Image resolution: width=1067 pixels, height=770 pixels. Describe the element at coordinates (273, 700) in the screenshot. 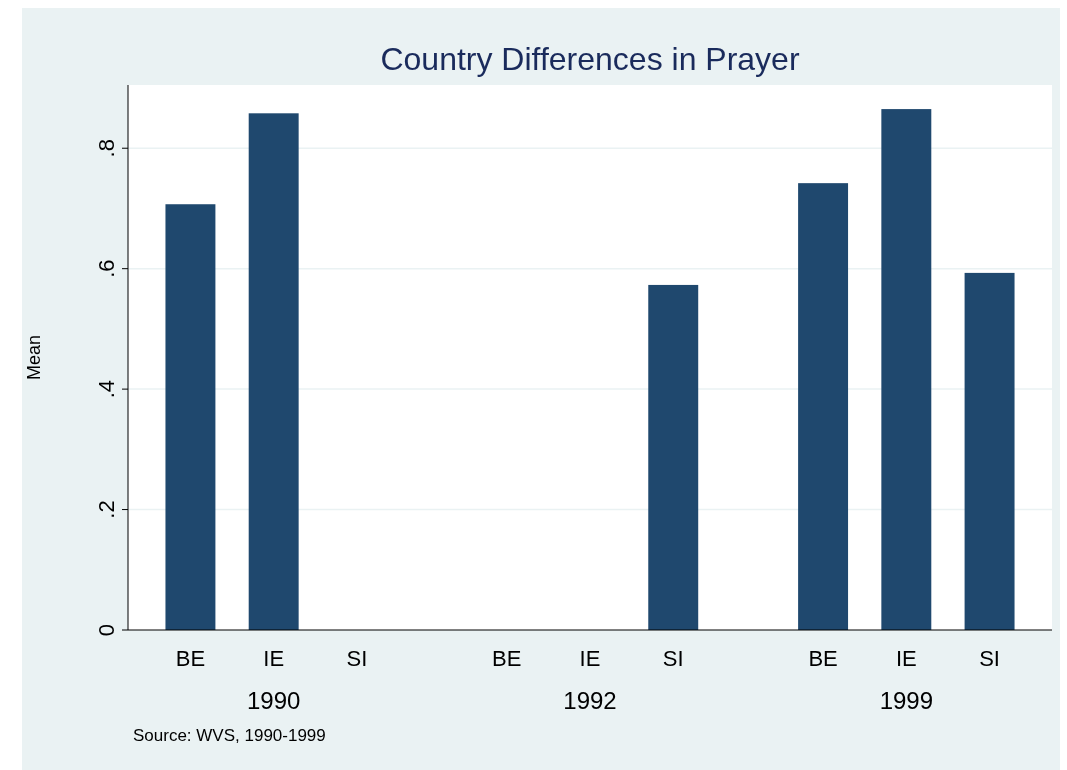

I see `text: 1990` at that location.